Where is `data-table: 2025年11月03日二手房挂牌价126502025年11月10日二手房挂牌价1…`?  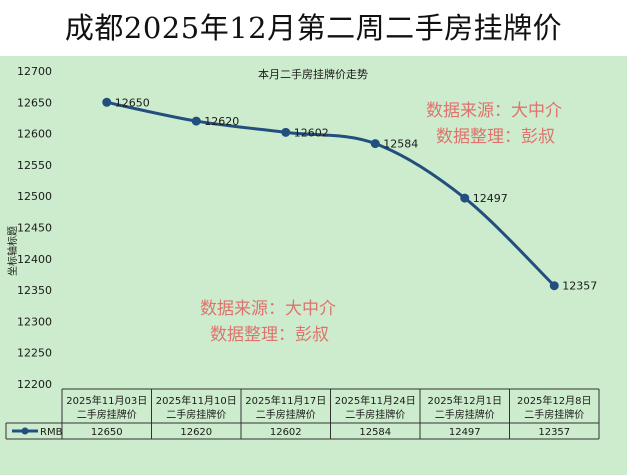
data-table: 2025年11月03日二手房挂牌价126502025年11月10日二手房挂牌价1… is located at coordinates (302, 414).